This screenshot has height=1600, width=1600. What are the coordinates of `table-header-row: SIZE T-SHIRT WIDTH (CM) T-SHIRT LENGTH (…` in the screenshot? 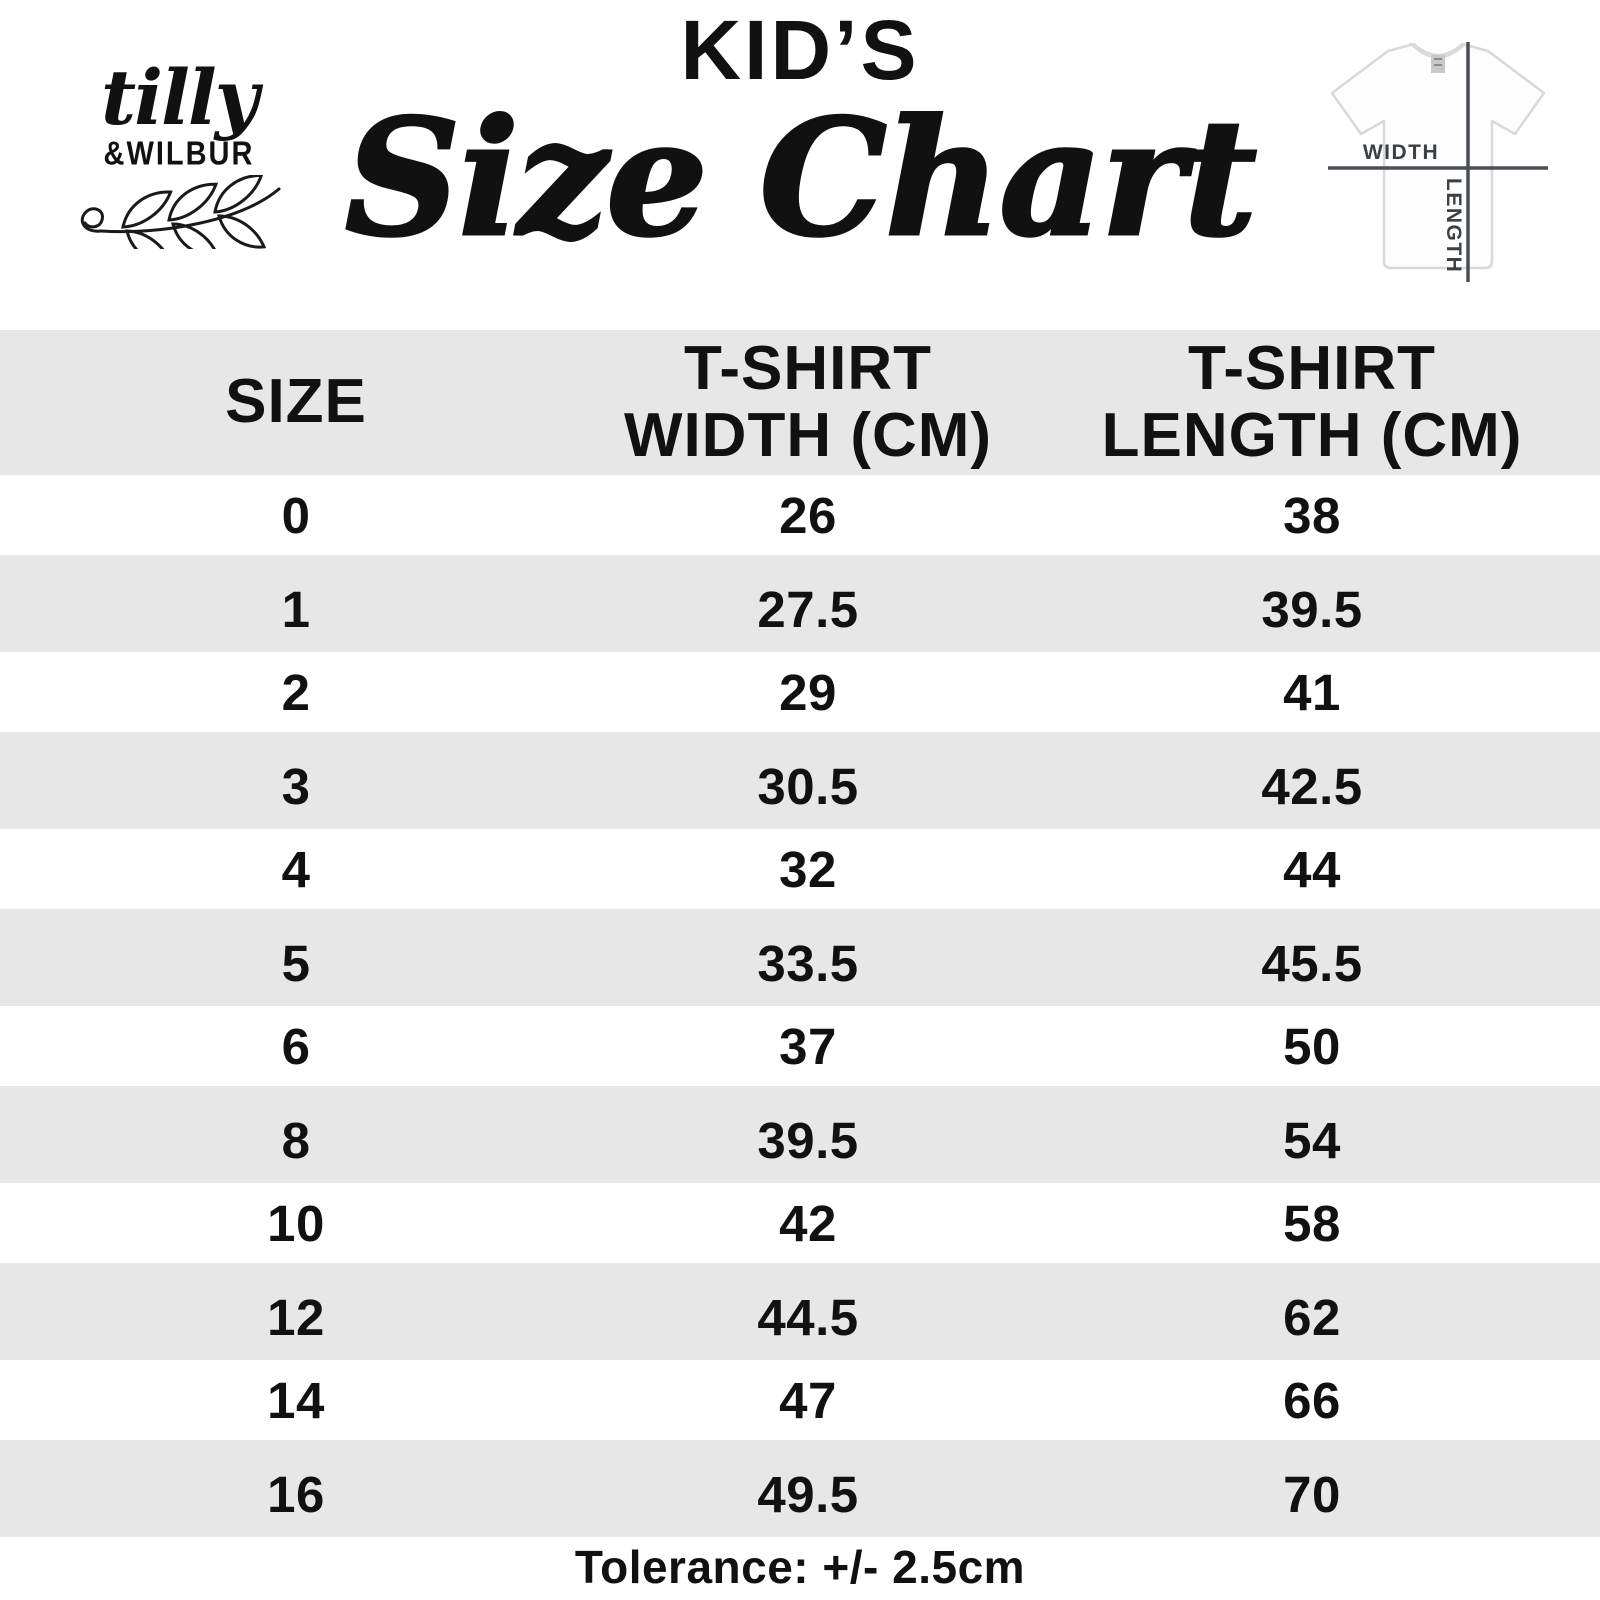 It's located at (800, 402).